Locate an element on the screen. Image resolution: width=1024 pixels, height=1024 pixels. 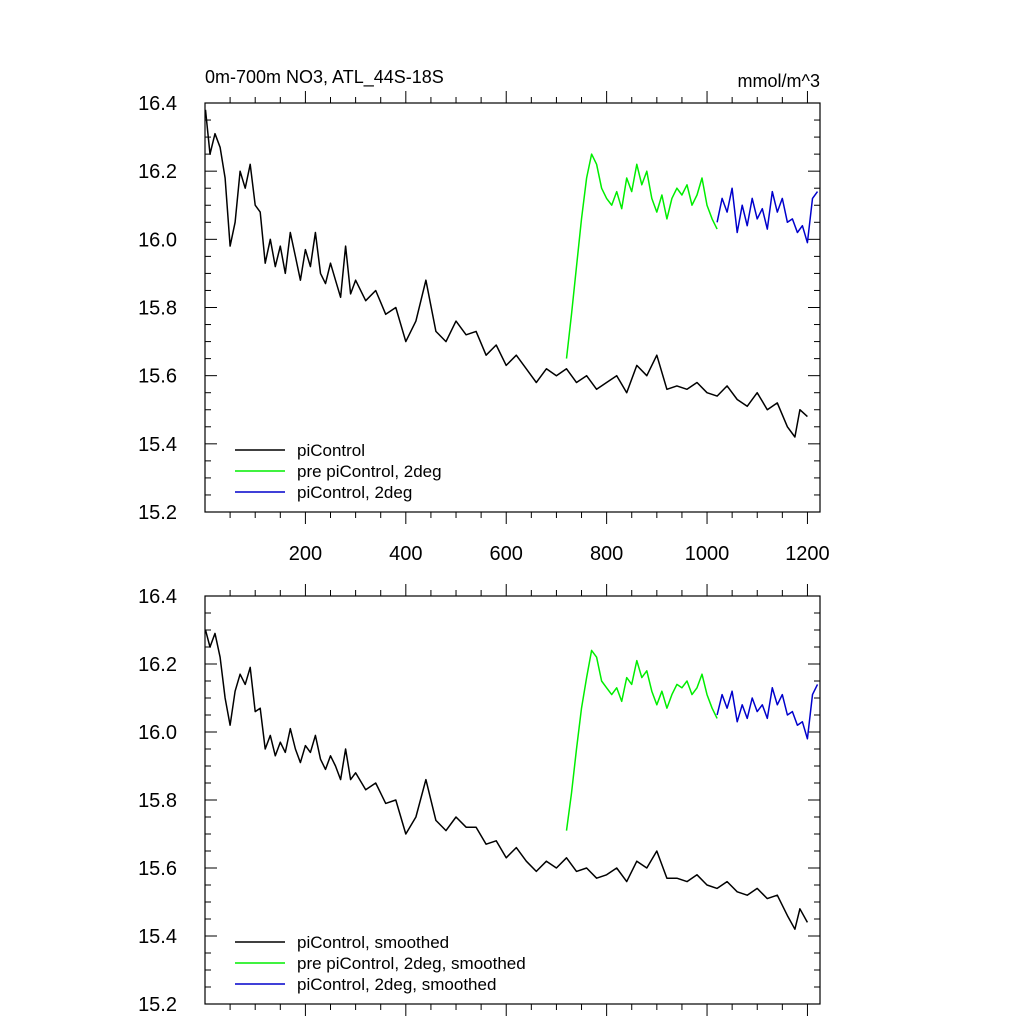
chart-title: 0m-700m NO3, ATL_44S-18S is located at coordinates (324, 77).